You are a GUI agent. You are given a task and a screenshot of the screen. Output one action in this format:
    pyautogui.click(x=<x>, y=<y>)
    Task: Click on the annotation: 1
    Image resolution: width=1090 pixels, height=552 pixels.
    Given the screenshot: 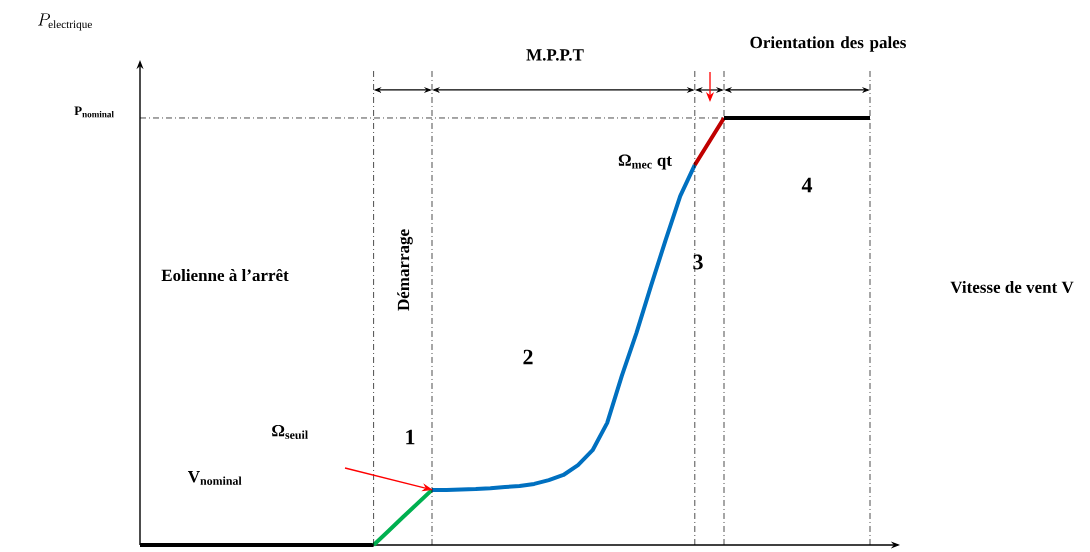 What is the action you would take?
    pyautogui.click(x=410, y=437)
    